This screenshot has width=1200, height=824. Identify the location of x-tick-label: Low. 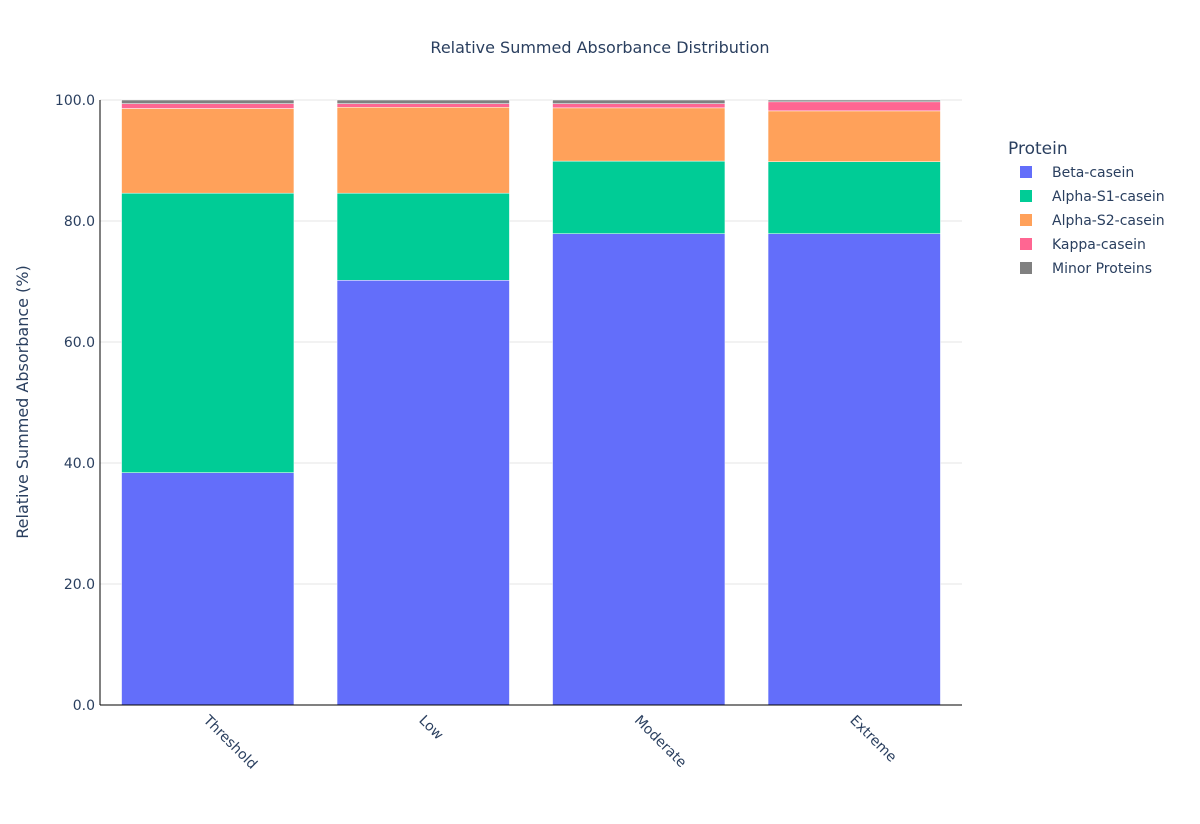
(430, 728).